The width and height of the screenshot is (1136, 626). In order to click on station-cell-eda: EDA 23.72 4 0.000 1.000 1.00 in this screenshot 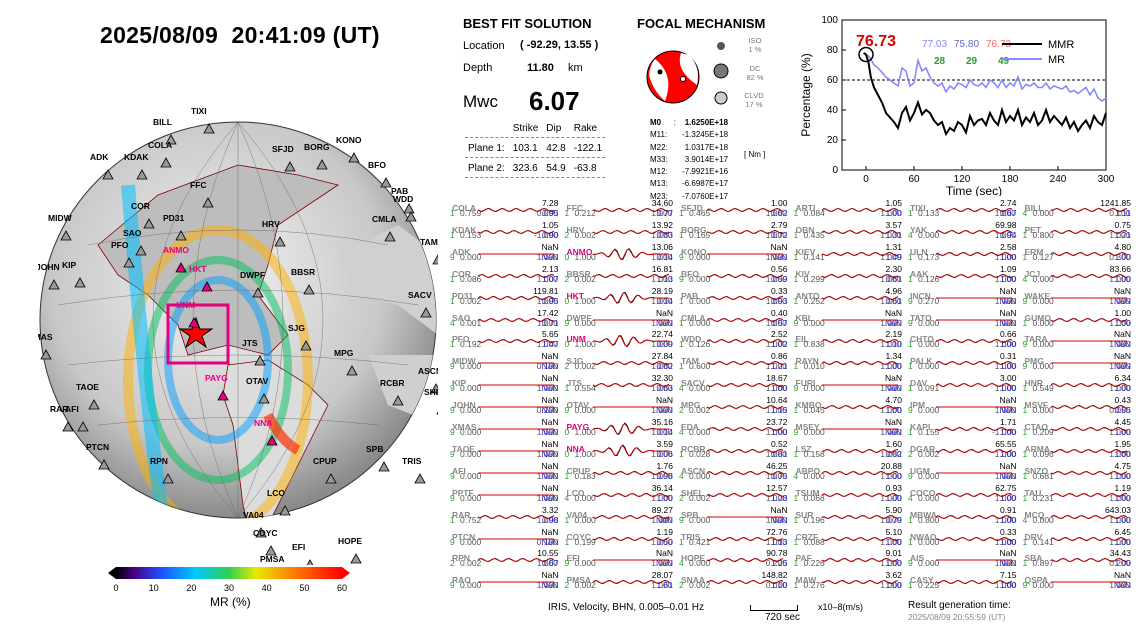, I will do `click(733, 427)`.